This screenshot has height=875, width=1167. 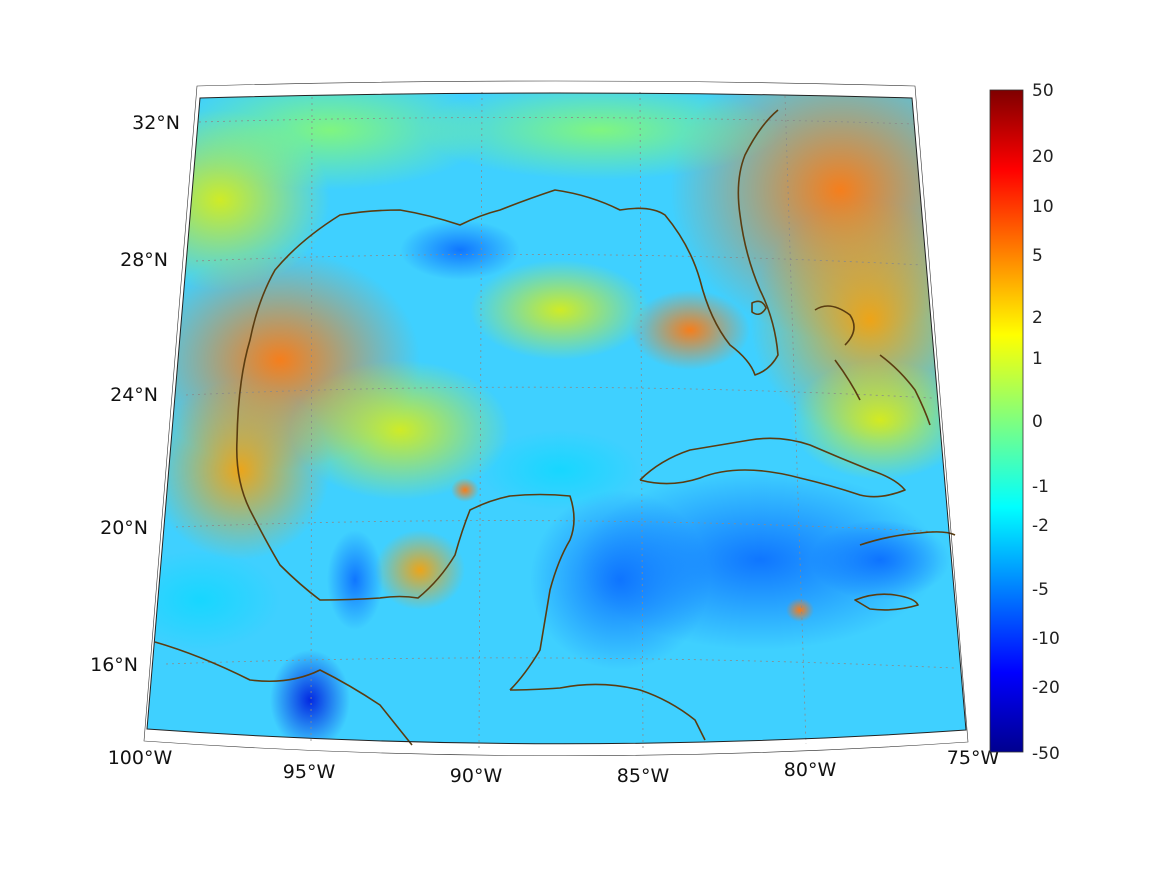 What do you see at coordinates (144, 260) in the screenshot?
I see `lat-label-28: 28°N` at bounding box center [144, 260].